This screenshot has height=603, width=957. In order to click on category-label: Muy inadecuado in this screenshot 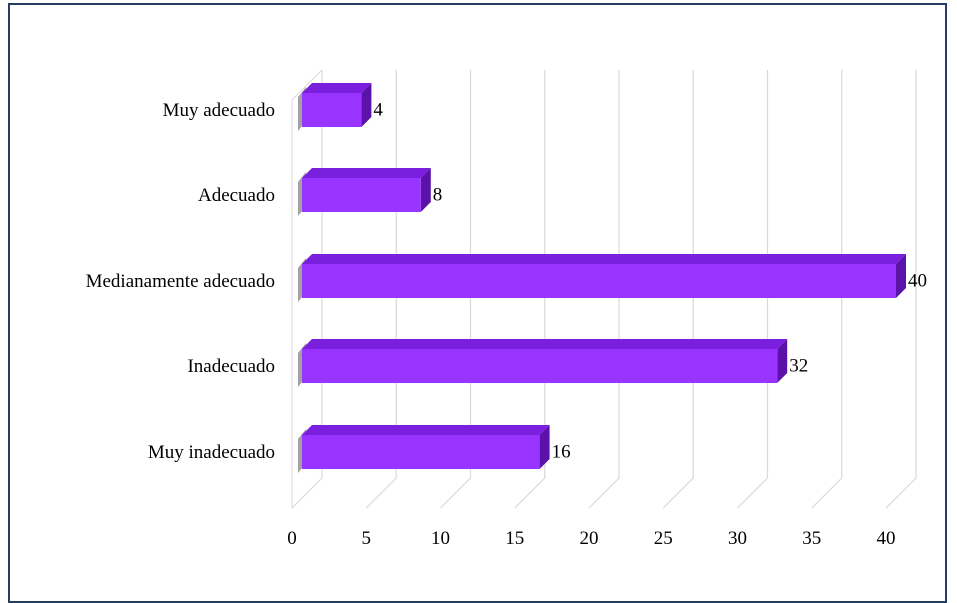, I will do `click(211, 452)`.